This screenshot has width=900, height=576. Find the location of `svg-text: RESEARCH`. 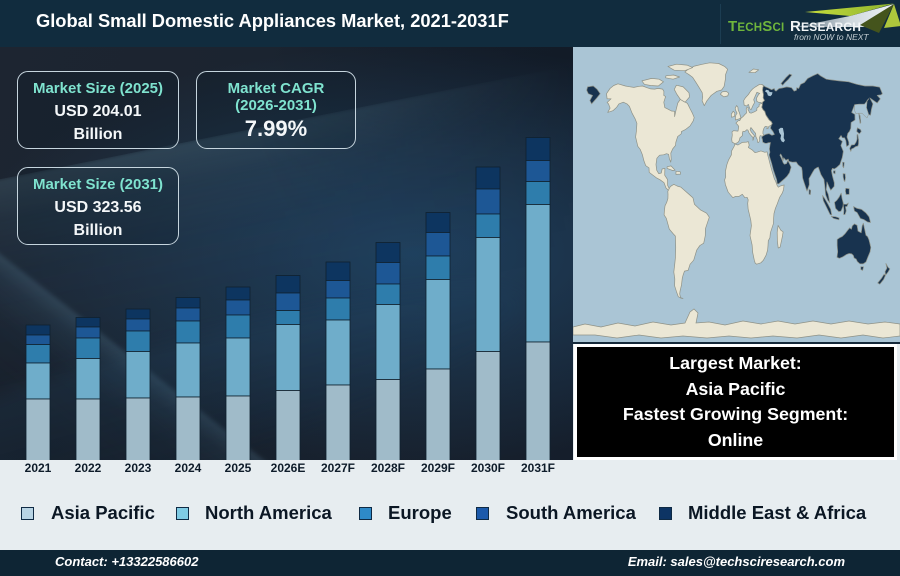

svg-text: RESEARCH is located at coordinates (825, 26).